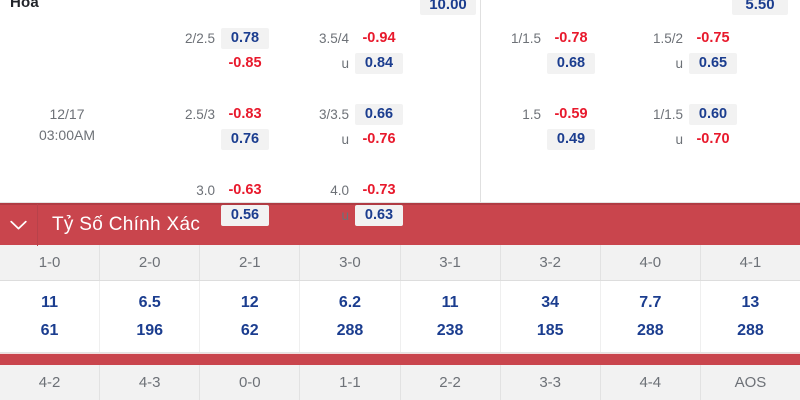 The image size is (800, 400). I want to click on odds-line-pair: 4.0 -0.73, so click(356, 190).